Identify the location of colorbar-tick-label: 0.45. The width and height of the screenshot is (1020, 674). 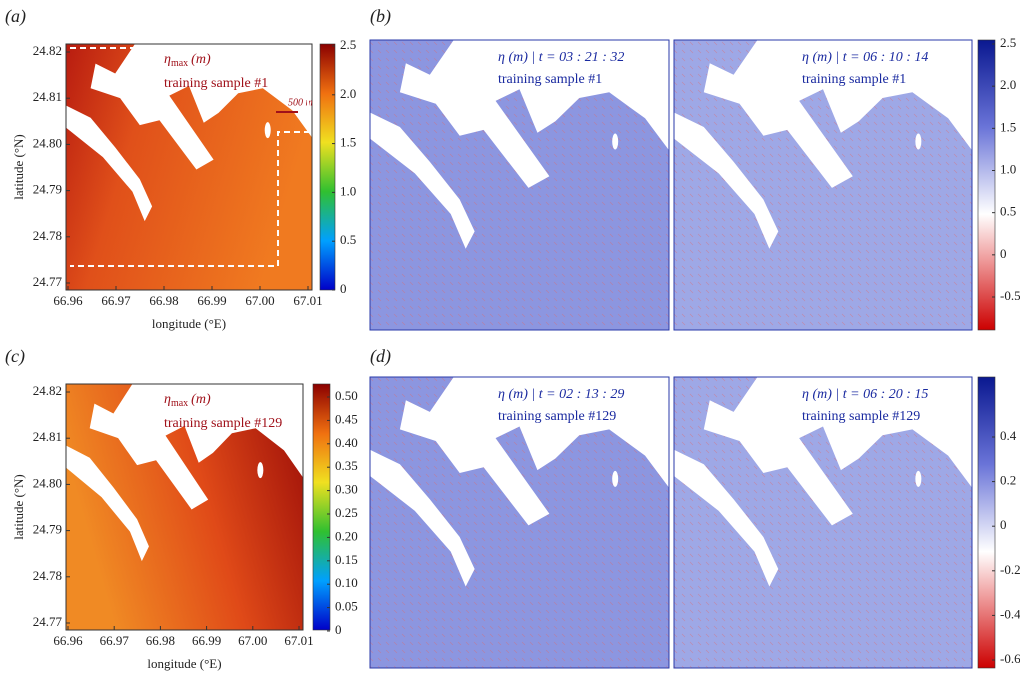
(346, 418).